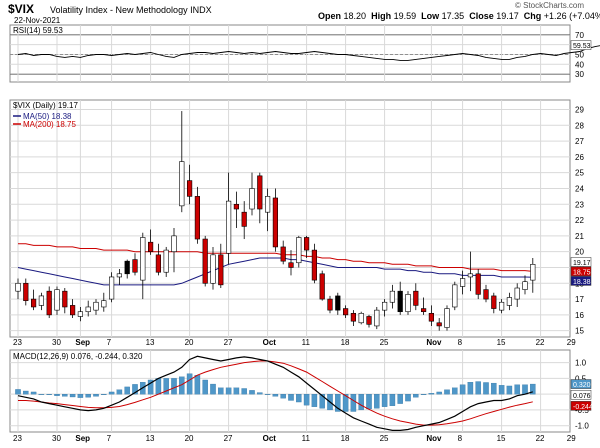  I want to click on ma200-last-value: 18.75, so click(582, 272).